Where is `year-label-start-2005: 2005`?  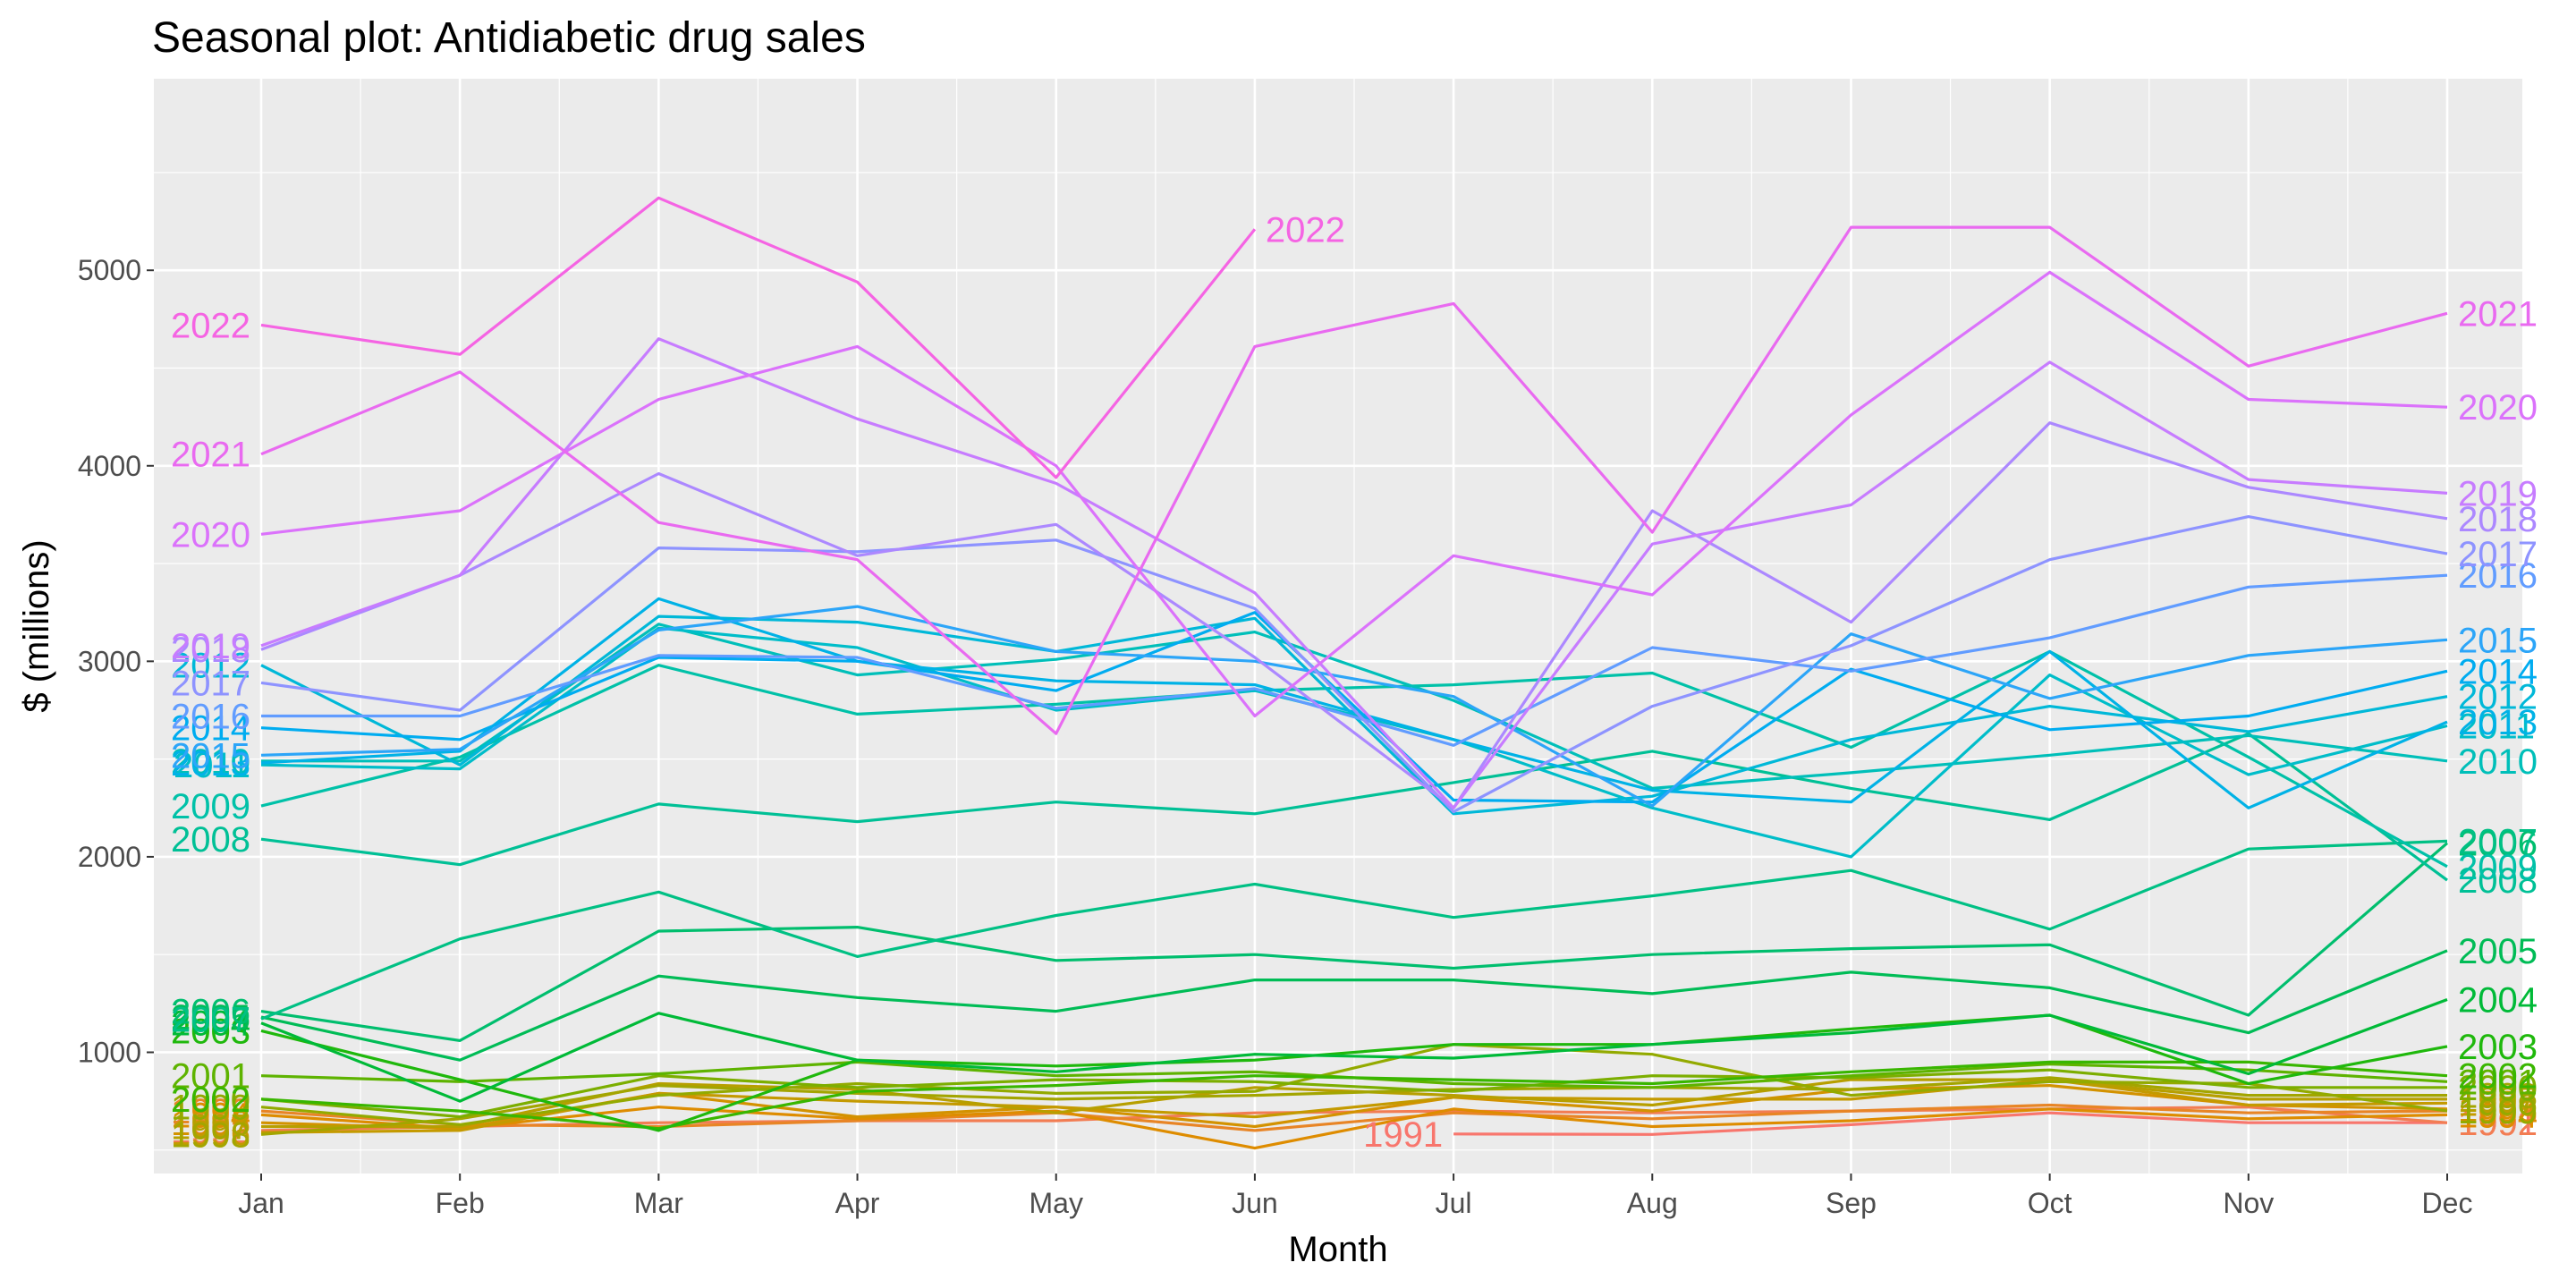
year-label-start-2005: 2005 is located at coordinates (210, 1018).